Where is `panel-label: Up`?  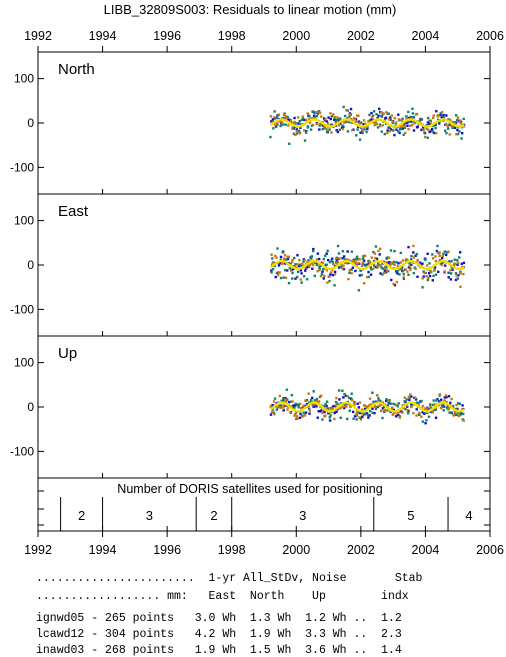 panel-label: Up is located at coordinates (67, 353).